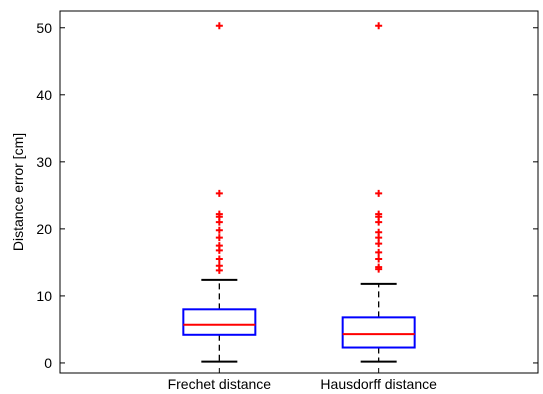 The height and width of the screenshot is (394, 543). I want to click on x-category-label-1: Hausdorff distance, so click(378, 384).